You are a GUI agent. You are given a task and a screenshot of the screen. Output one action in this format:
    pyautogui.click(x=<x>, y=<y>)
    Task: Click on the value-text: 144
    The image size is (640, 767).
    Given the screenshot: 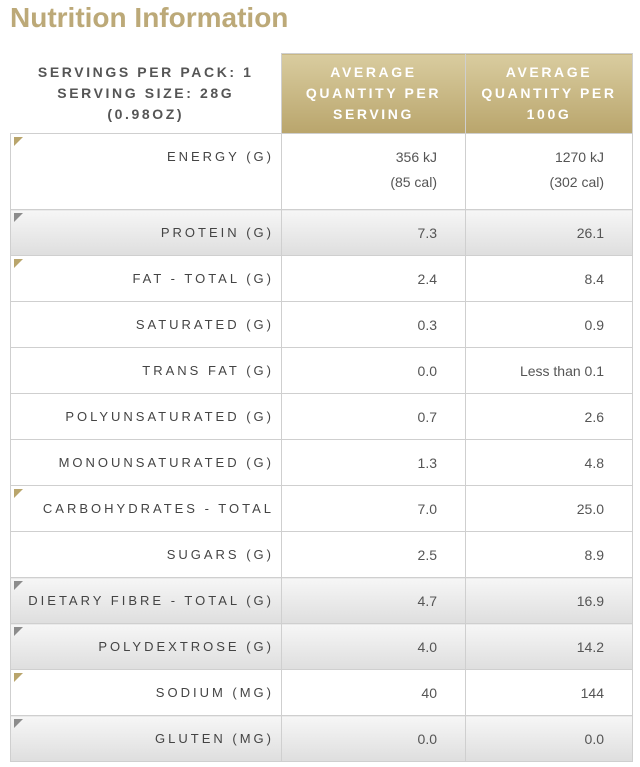 What is the action you would take?
    pyautogui.click(x=592, y=692)
    